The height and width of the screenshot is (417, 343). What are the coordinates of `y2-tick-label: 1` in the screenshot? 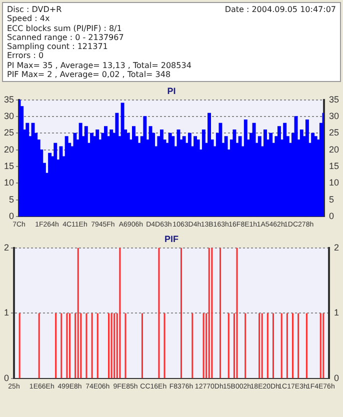 It's located at (337, 313).